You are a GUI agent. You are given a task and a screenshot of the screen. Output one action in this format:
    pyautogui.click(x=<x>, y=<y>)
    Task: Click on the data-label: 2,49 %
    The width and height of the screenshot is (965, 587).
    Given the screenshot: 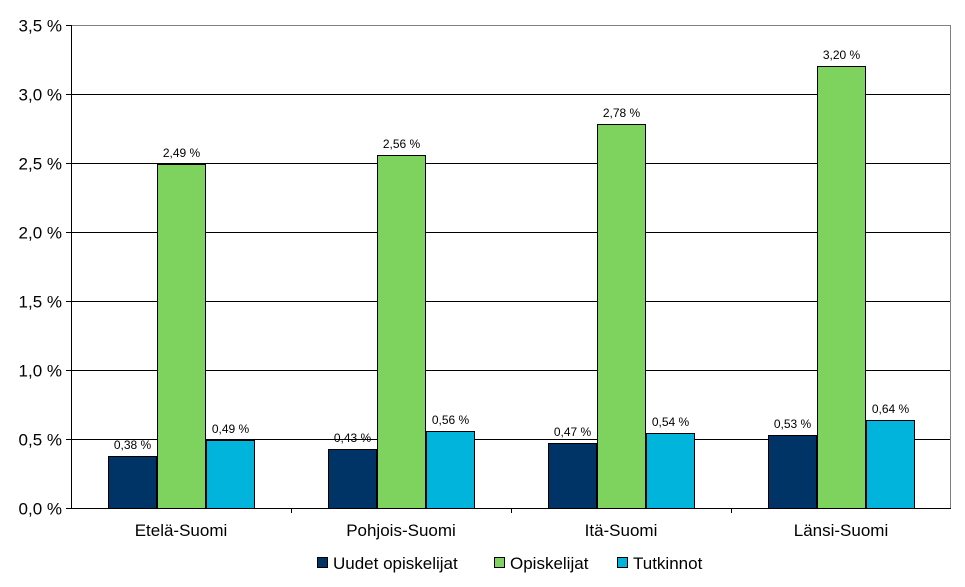 What is the action you would take?
    pyautogui.click(x=182, y=153)
    